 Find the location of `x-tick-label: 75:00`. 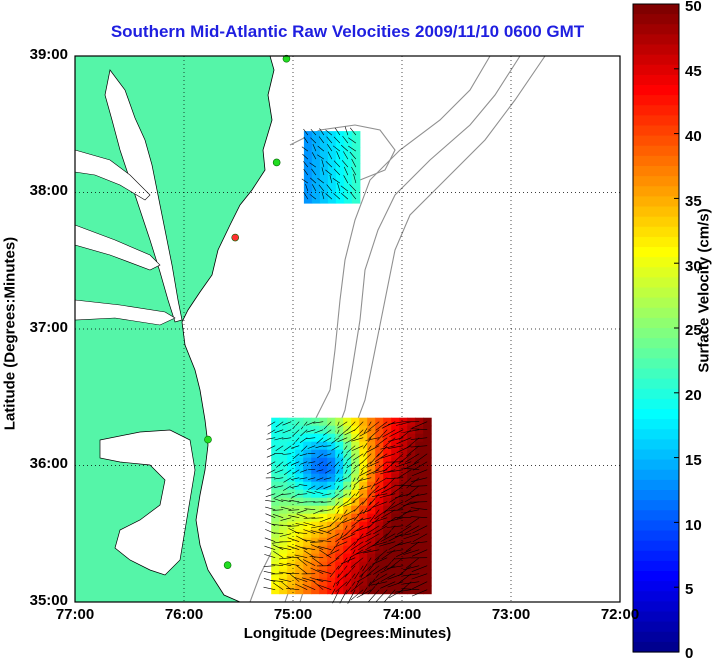

x-tick-label: 75:00 is located at coordinates (293, 614).